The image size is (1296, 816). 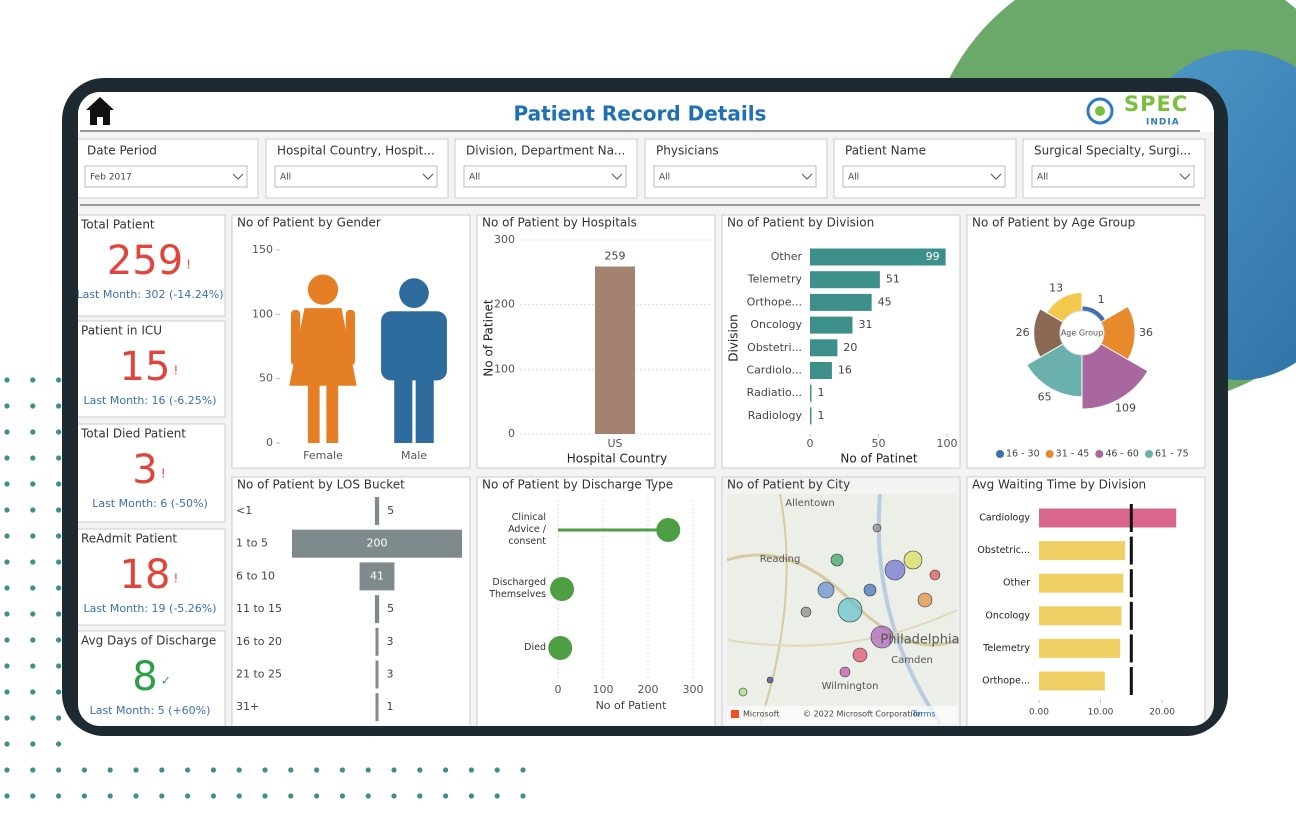 I want to click on y-tick-label: Oncology, so click(x=776, y=324).